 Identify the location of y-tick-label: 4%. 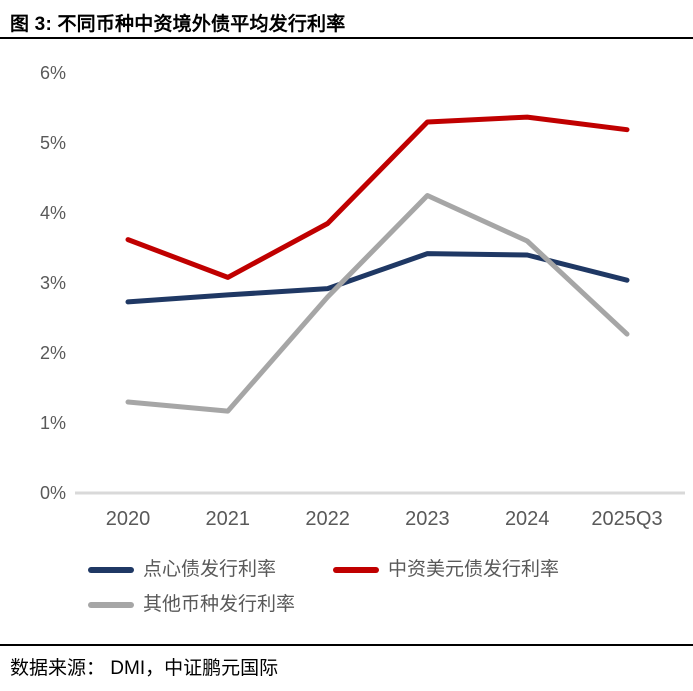
(52, 213).